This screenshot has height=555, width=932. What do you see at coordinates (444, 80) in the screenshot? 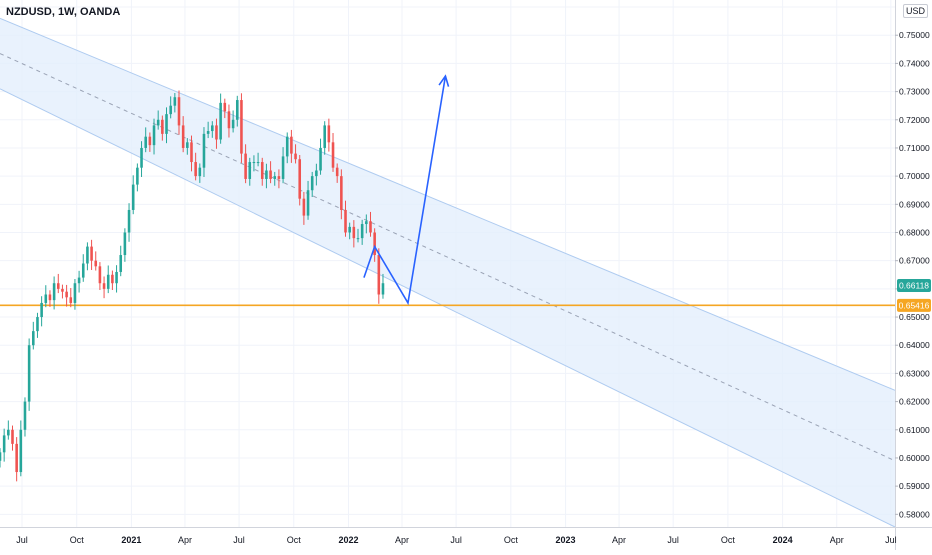
I see `arrow-head` at bounding box center [444, 80].